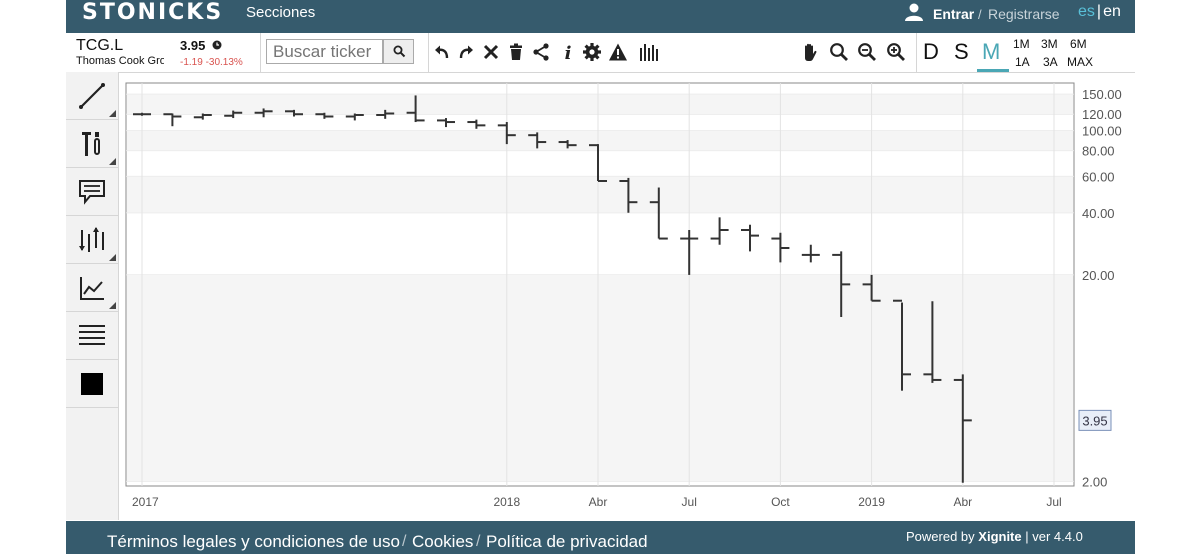  I want to click on gear-icon, so click(592, 52).